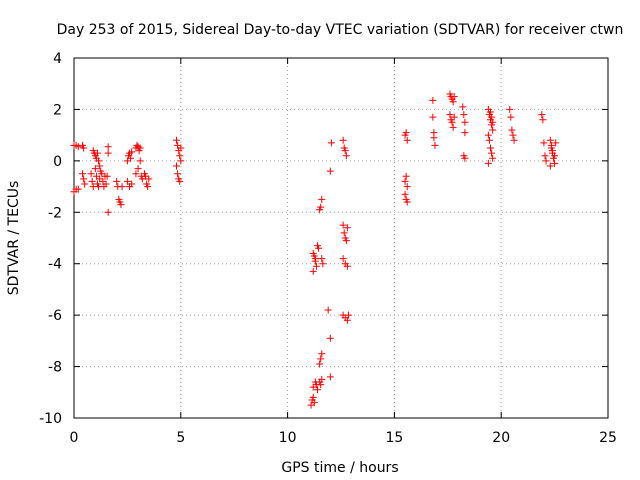 The image size is (640, 480). I want to click on y-tick-label: 4, so click(57, 59).